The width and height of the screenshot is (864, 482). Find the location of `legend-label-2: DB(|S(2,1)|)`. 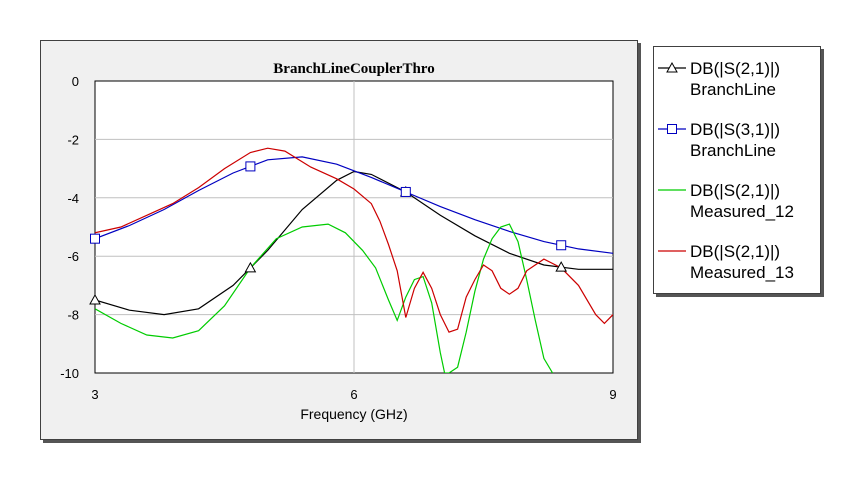

legend-label-2: DB(|S(2,1)|) is located at coordinates (735, 190).